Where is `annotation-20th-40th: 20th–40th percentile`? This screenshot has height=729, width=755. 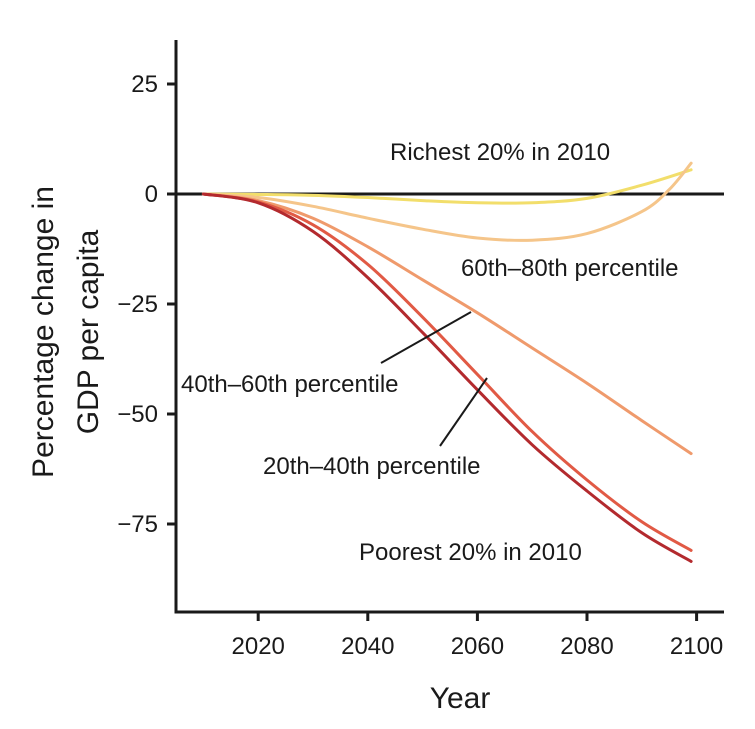
annotation-20th-40th: 20th–40th percentile is located at coordinates (372, 466).